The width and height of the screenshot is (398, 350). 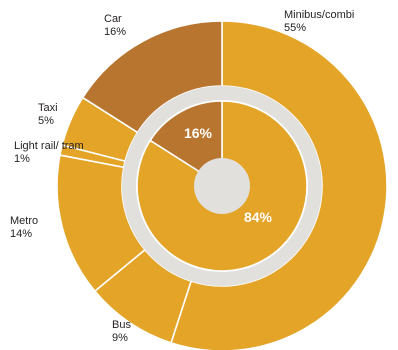 I want to click on inner-label-public: 84%, so click(x=258, y=217).